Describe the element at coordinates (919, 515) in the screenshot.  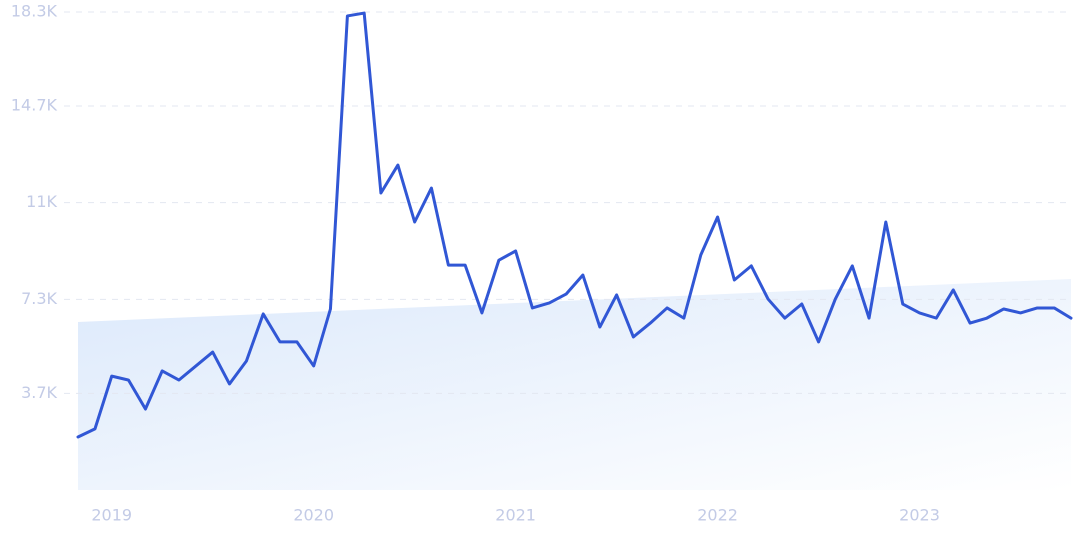
I see `x-tick-label: 2023` at that location.